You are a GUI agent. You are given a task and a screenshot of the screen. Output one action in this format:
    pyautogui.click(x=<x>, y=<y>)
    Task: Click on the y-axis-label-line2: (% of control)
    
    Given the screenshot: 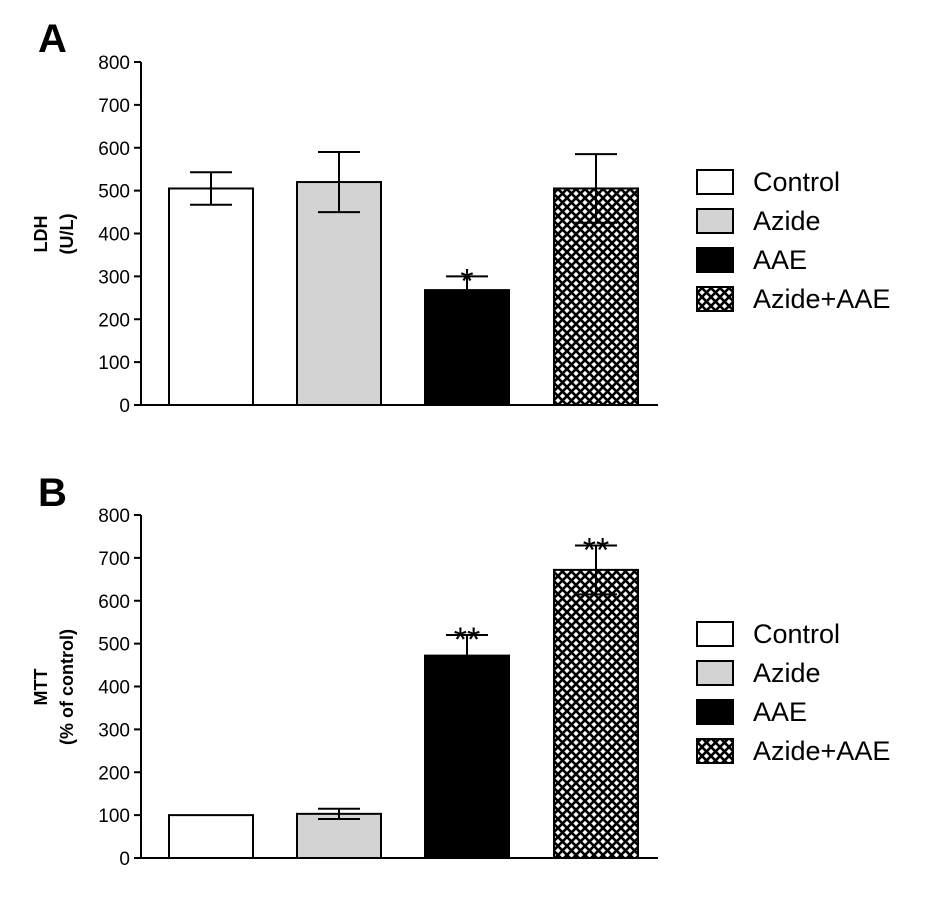 What is the action you would take?
    pyautogui.click(x=67, y=687)
    